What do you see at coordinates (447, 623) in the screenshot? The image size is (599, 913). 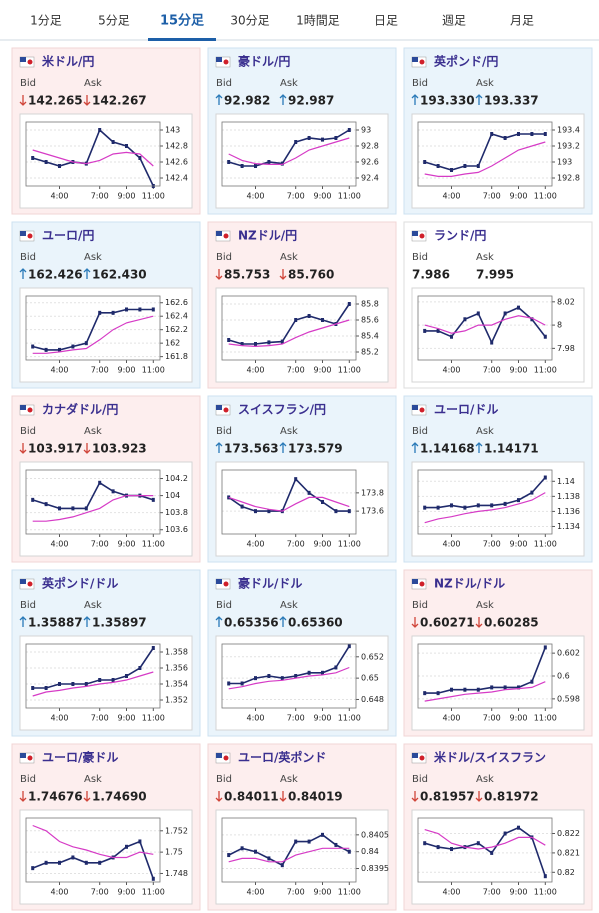 I see `bid-value: 0.60271` at bounding box center [447, 623].